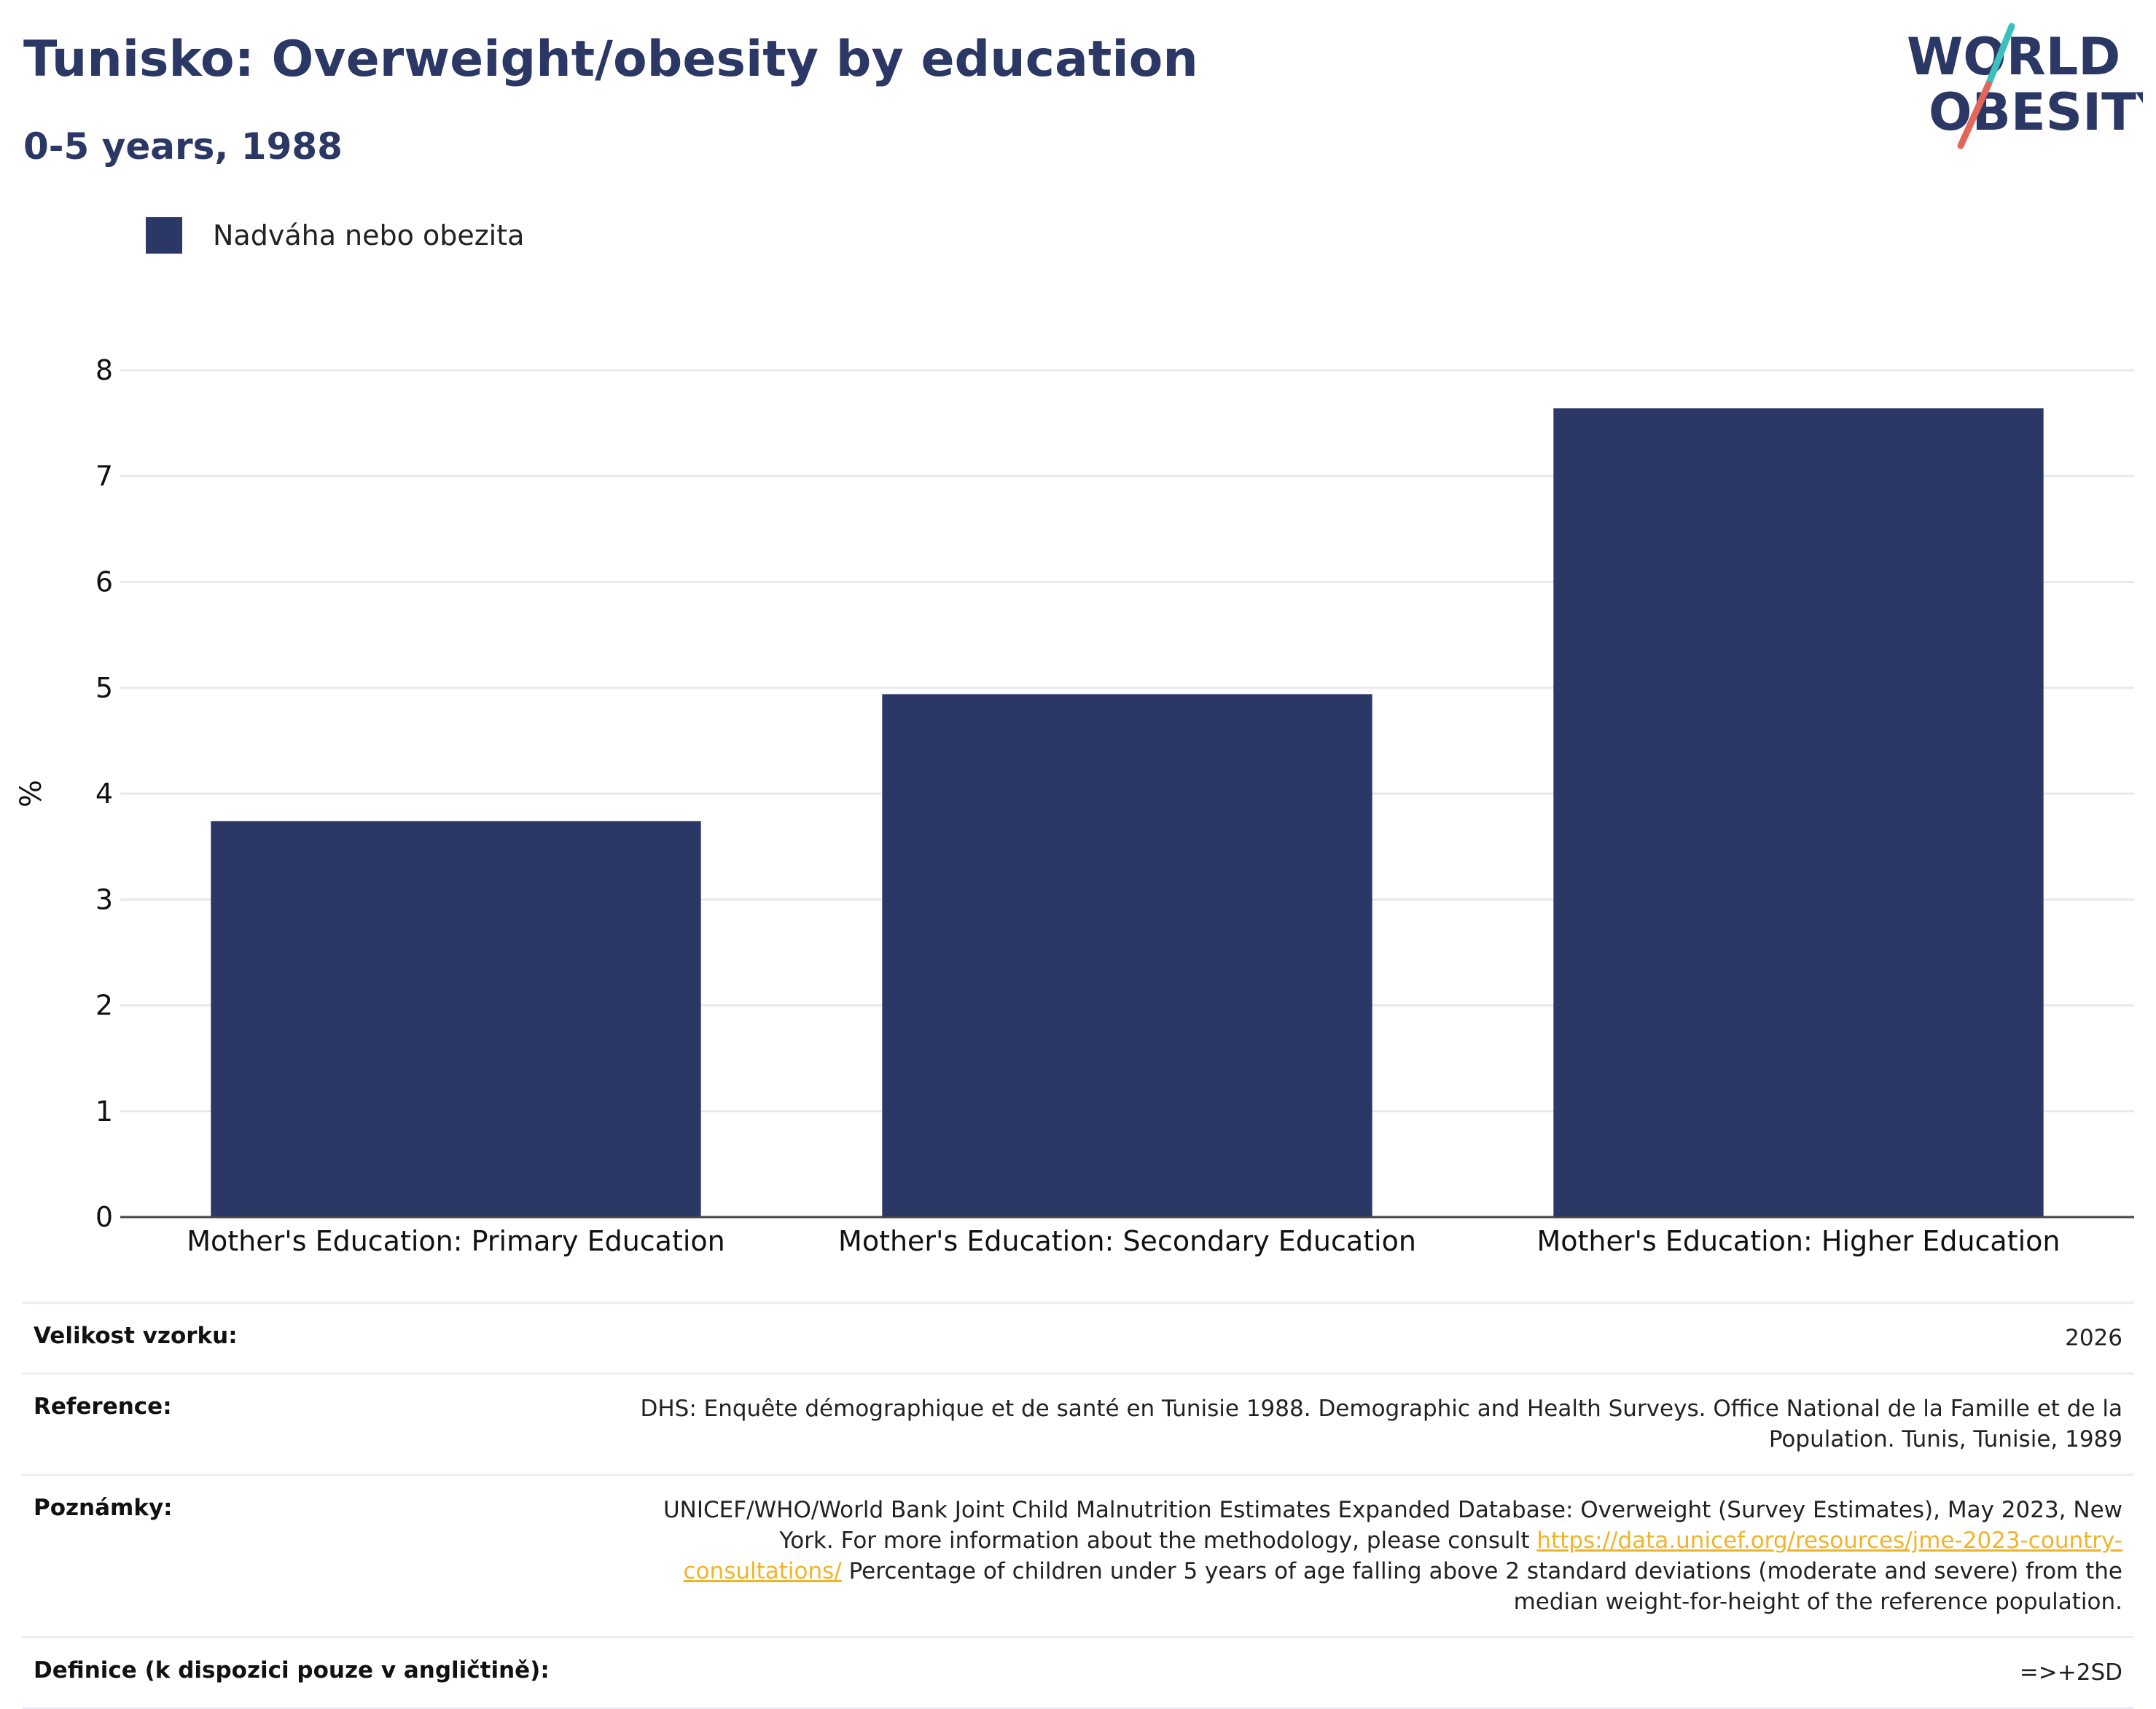  I want to click on y-tick-label: 2, so click(104, 1006).